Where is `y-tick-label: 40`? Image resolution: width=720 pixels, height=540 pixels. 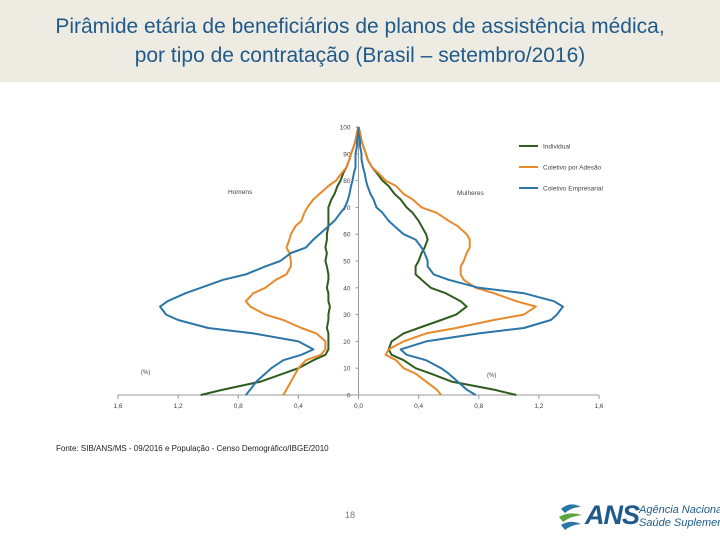
y-tick-label: 40 is located at coordinates (347, 288).